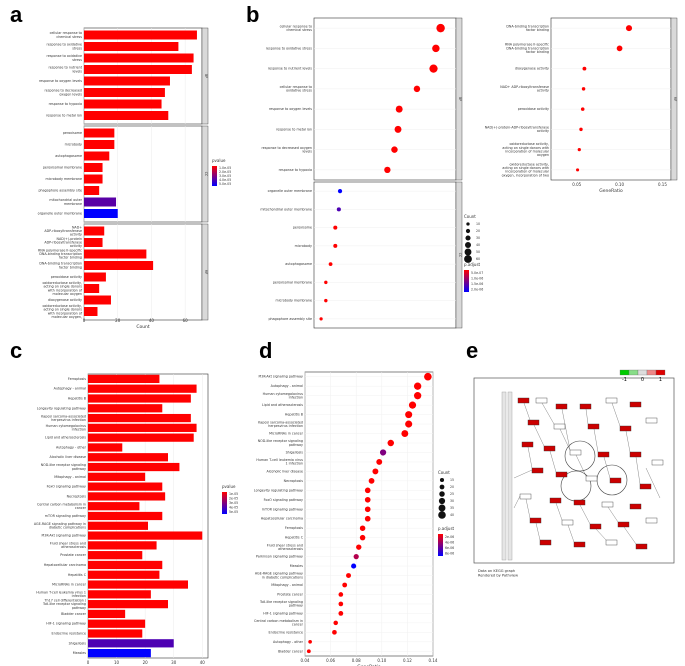 This screenshot has width=685, height=666. I want to click on chart-c-term-label: Central carbon metabolism in cancer, so click(62, 506).